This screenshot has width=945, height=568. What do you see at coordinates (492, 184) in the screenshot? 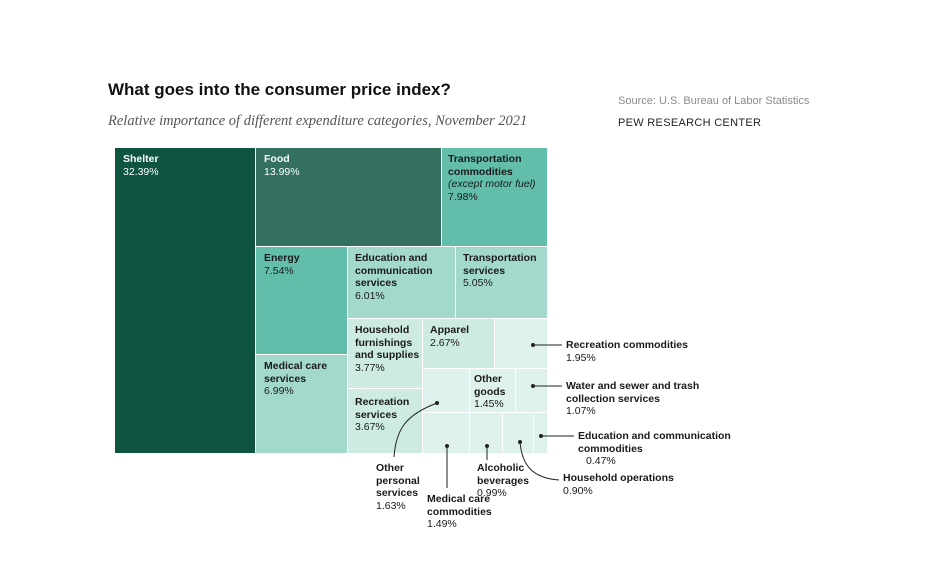
I see `tile-note: (except motor fuel)` at bounding box center [492, 184].